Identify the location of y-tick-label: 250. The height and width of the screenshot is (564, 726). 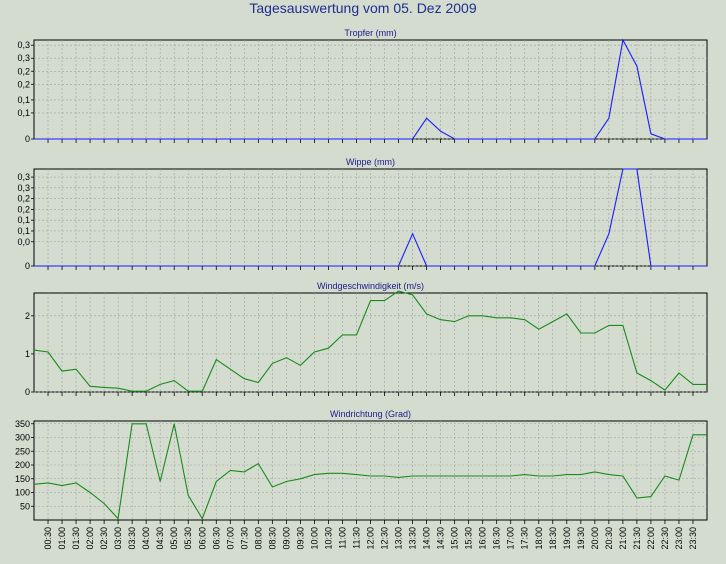
(22, 451).